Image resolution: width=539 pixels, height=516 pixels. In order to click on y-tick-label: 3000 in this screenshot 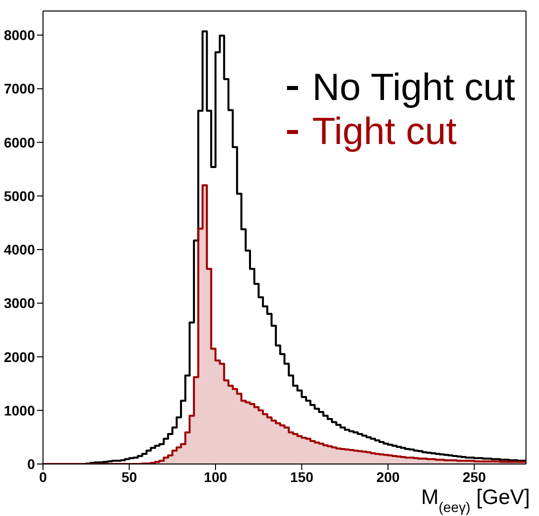, I will do `click(20, 303)`.